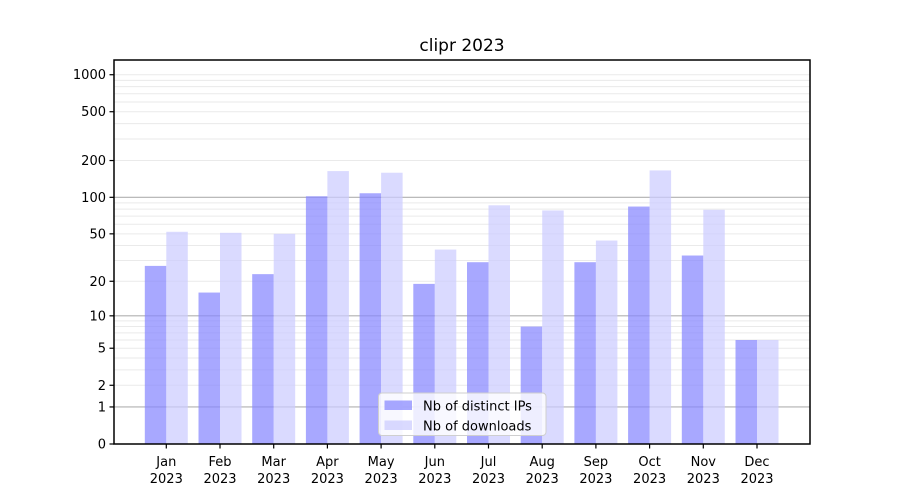 This screenshot has height=504, width=900. I want to click on x-tick-label-sep-2023: Sep 2023, so click(595, 471).